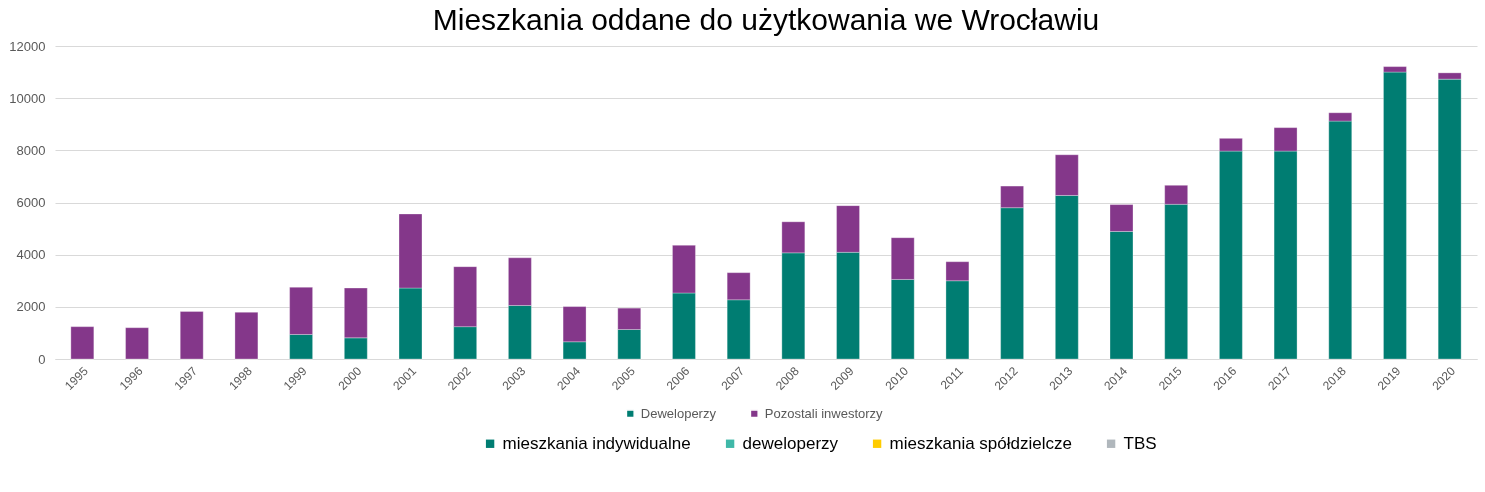 The height and width of the screenshot is (492, 1485). I want to click on y-tick-label: 8000, so click(31, 150).